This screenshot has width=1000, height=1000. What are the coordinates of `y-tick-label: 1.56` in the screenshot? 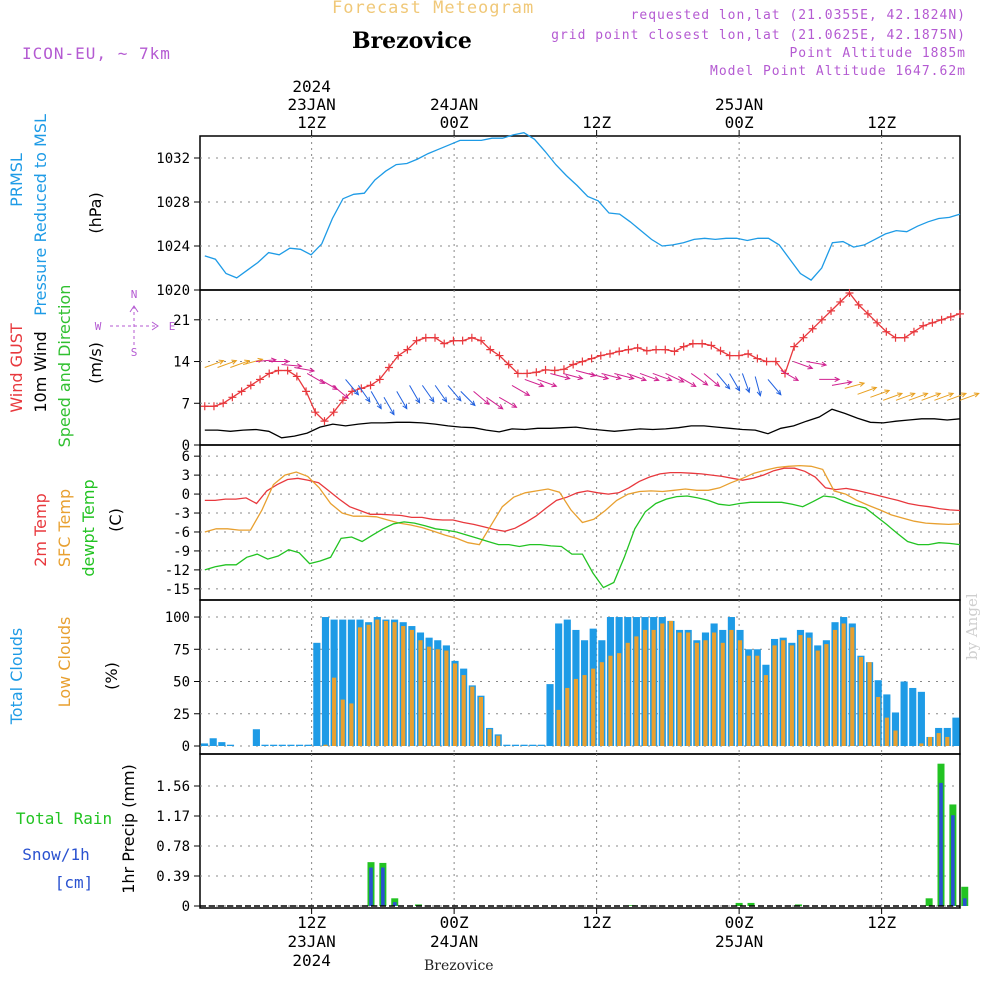 It's located at (173, 787).